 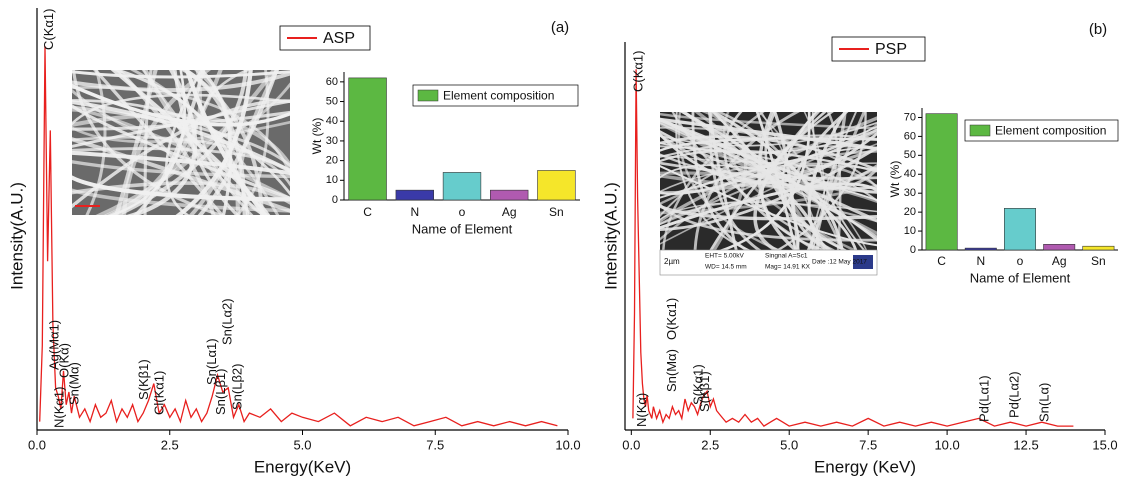 What do you see at coordinates (786, 256) in the screenshot?
I see `image-info-text: Singnal A=Sc1` at bounding box center [786, 256].